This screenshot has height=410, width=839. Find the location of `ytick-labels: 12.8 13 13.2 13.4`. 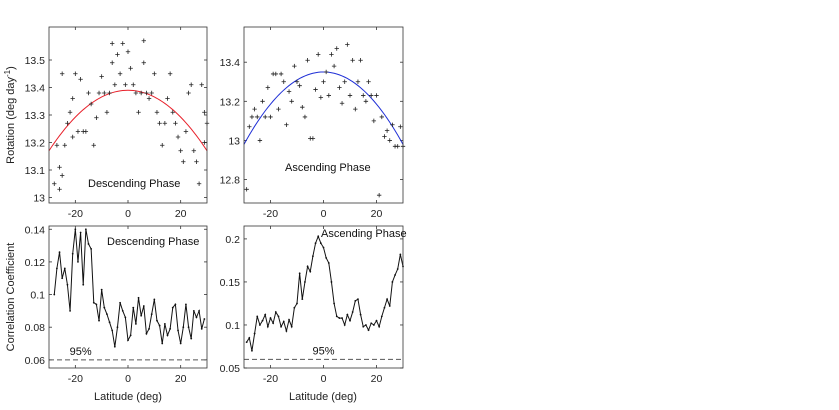

ytick-labels: 12.8 13 13.2 13.4 is located at coordinates (230, 121).